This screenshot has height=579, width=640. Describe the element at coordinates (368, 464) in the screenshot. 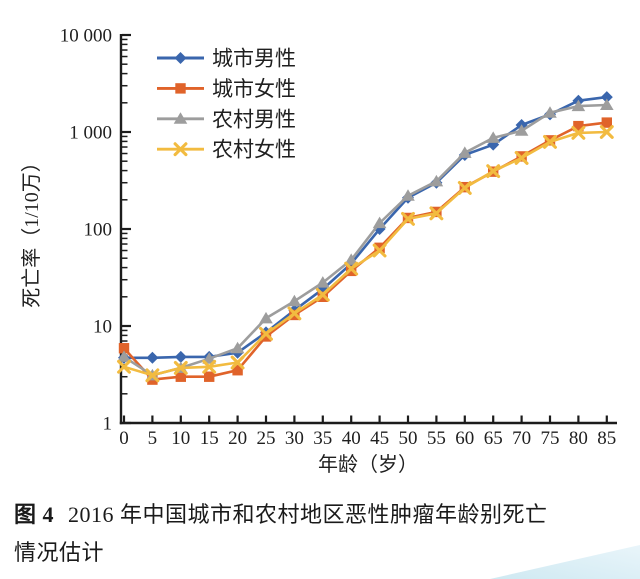

I see `x-axis-title: 年龄（岁）` at that location.